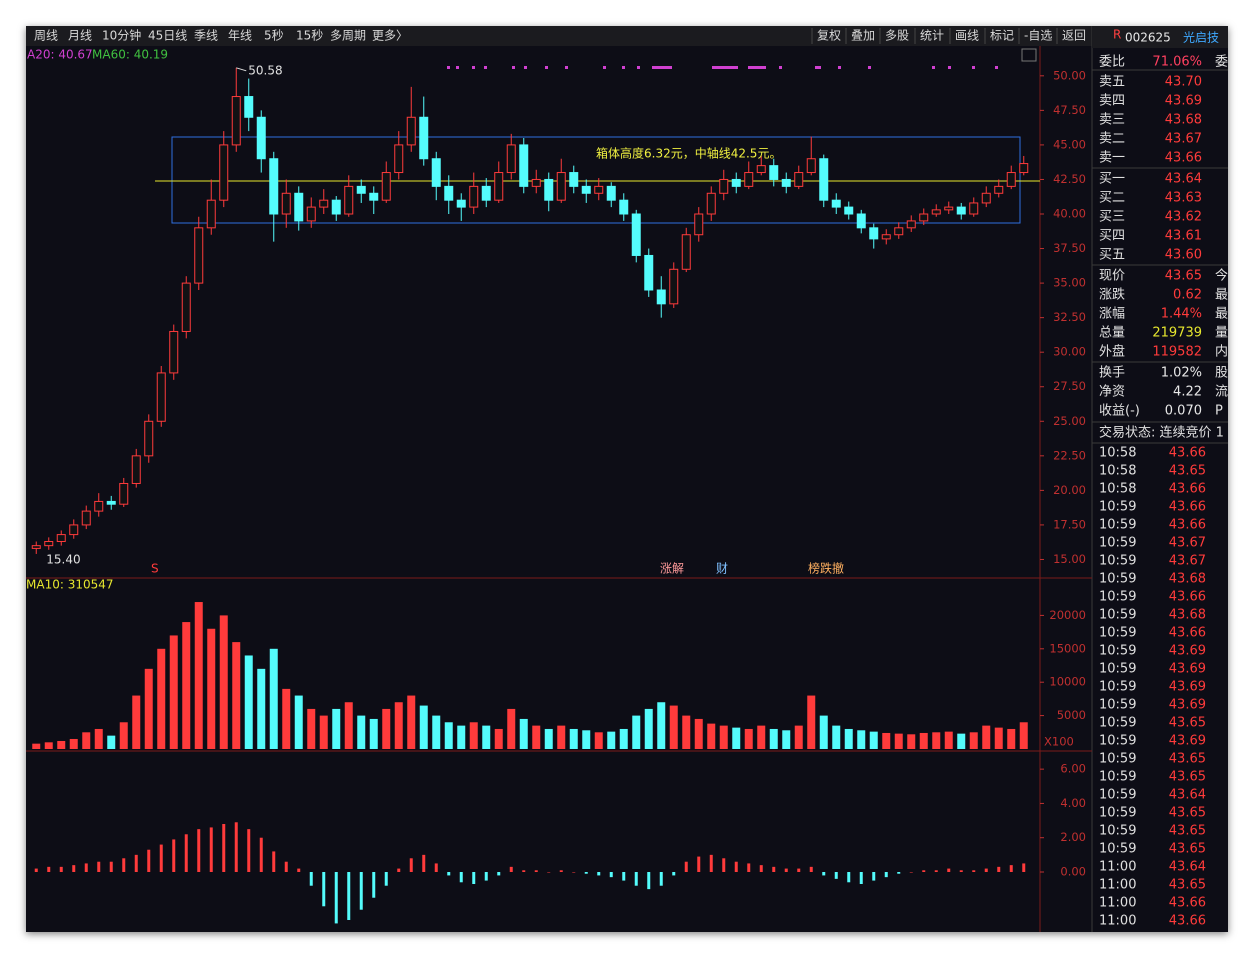 The width and height of the screenshot is (1254, 959). I want to click on ma-legend: A20: 40.67, so click(60, 55).